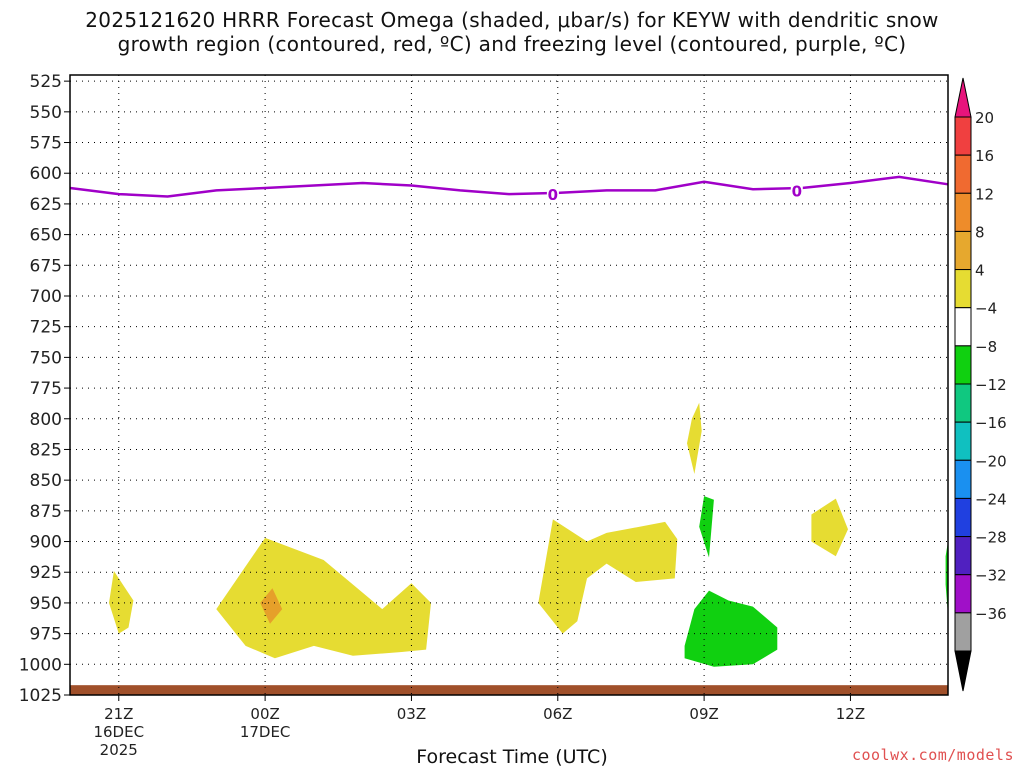 Image resolution: width=1024 pixels, height=768 pixels. What do you see at coordinates (991, 423) in the screenshot?
I see `colorbar-label-8: −16` at bounding box center [991, 423].